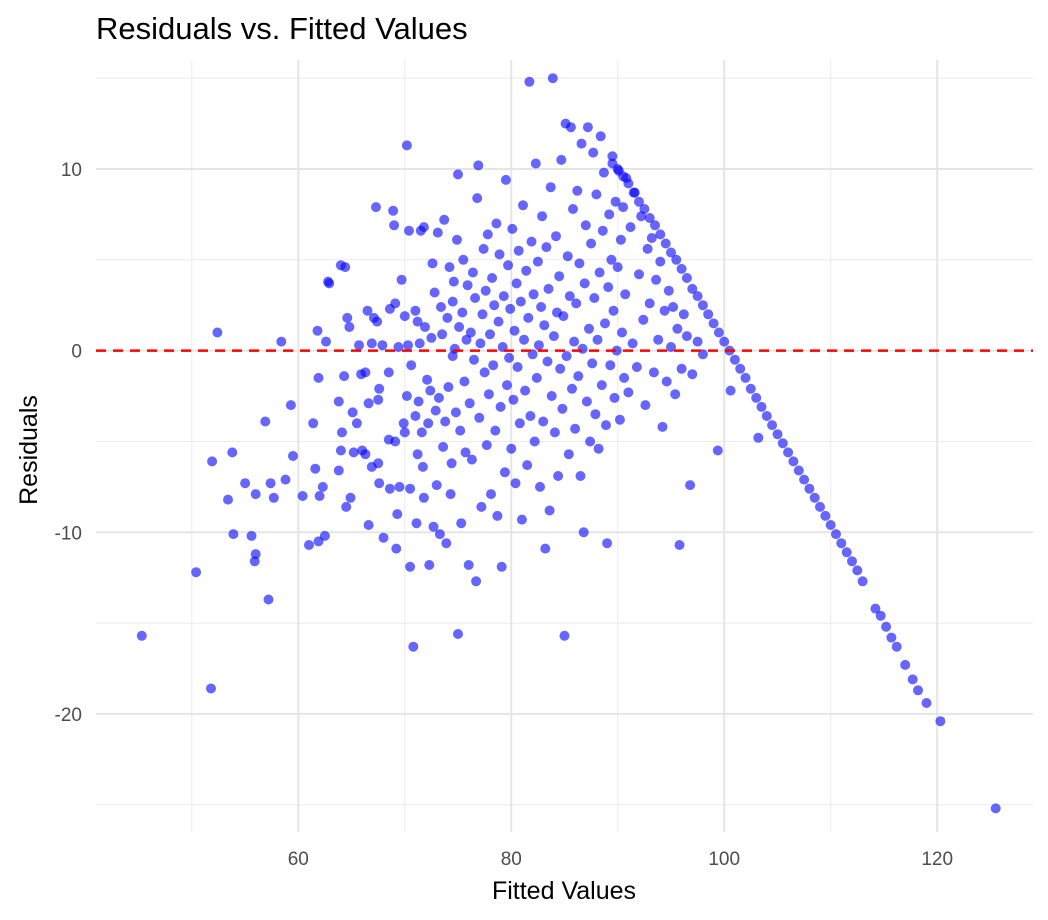 This screenshot has width=1048, height=920. I want to click on y-tick-label: -10, so click(68, 533).